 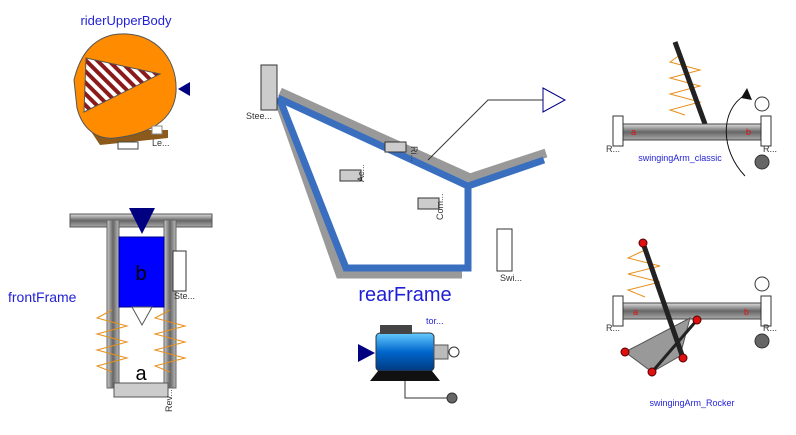 I want to click on rear-frame-label: rearFrame, so click(x=404, y=295).